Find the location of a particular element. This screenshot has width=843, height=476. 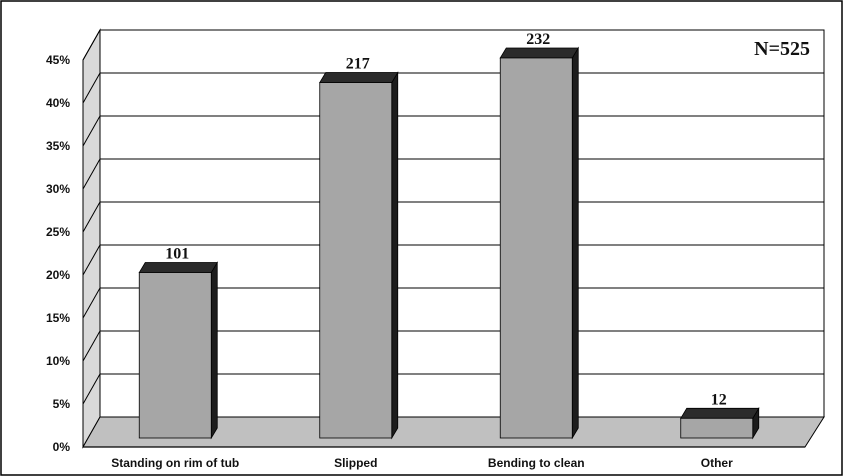

y-tick-label: 20% is located at coordinates (58, 275).